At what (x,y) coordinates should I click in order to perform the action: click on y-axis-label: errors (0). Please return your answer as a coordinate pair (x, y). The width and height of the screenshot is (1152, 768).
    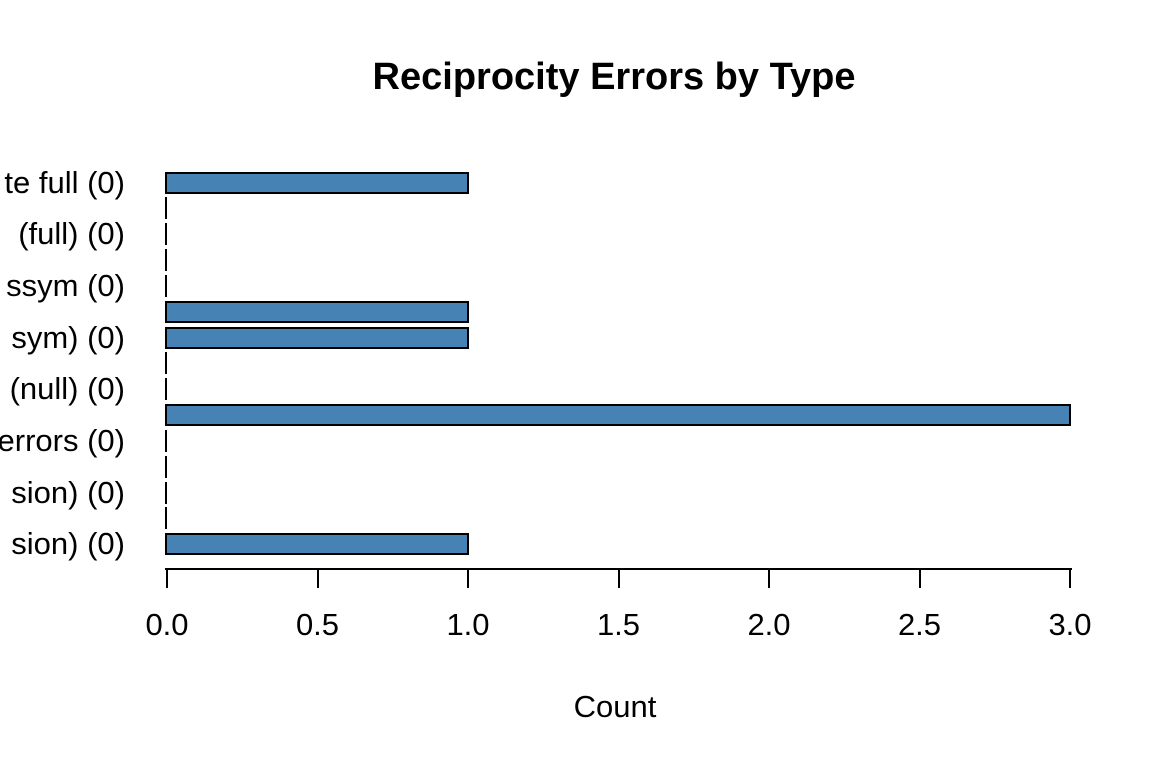
    Looking at the image, I should click on (62, 440).